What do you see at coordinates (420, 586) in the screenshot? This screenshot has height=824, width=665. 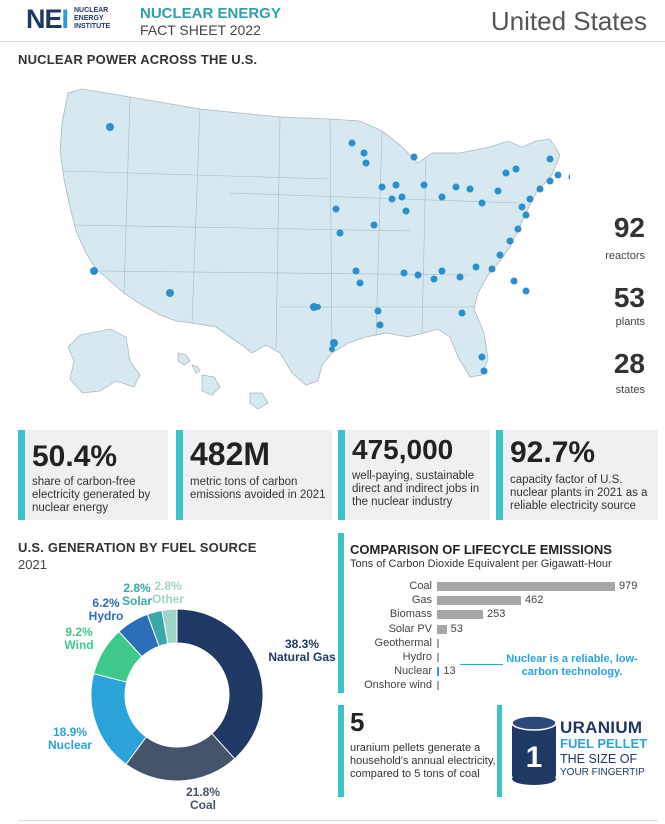 I see `emissions-row-label: Coal` at bounding box center [420, 586].